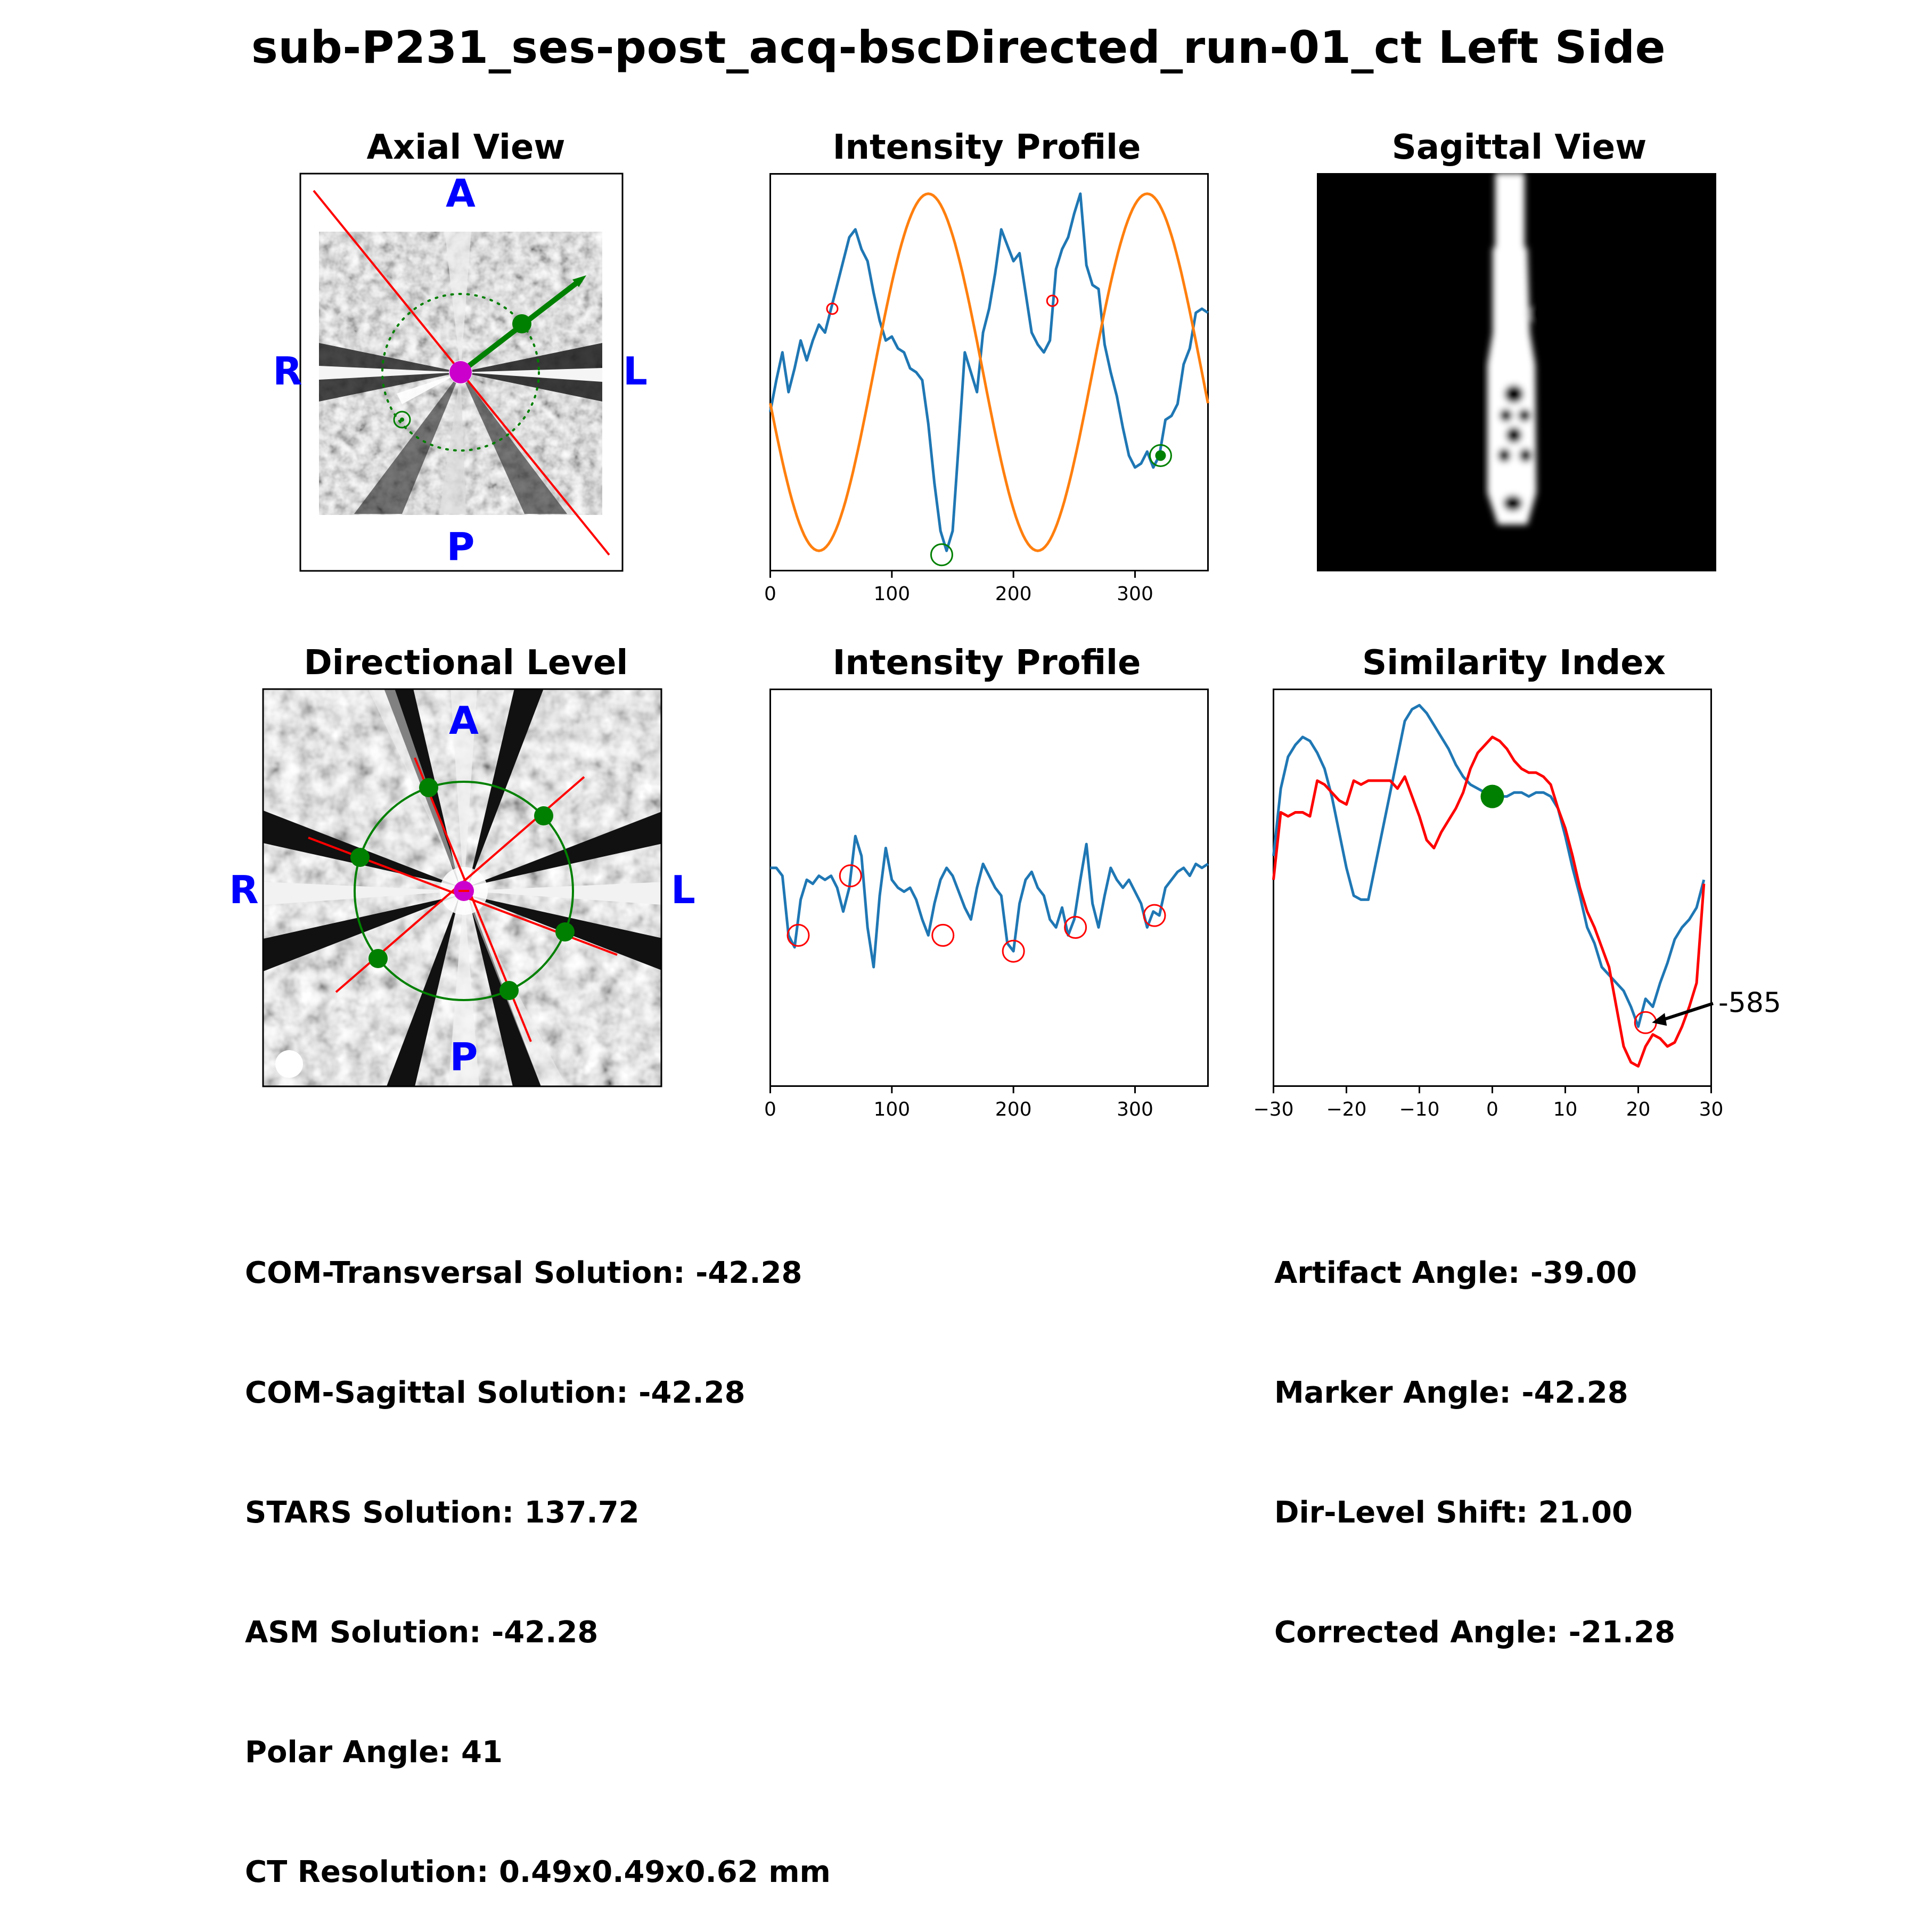 This screenshot has width=1917, height=1932. I want to click on similarity-index-marker-filled, so click(1492, 796).